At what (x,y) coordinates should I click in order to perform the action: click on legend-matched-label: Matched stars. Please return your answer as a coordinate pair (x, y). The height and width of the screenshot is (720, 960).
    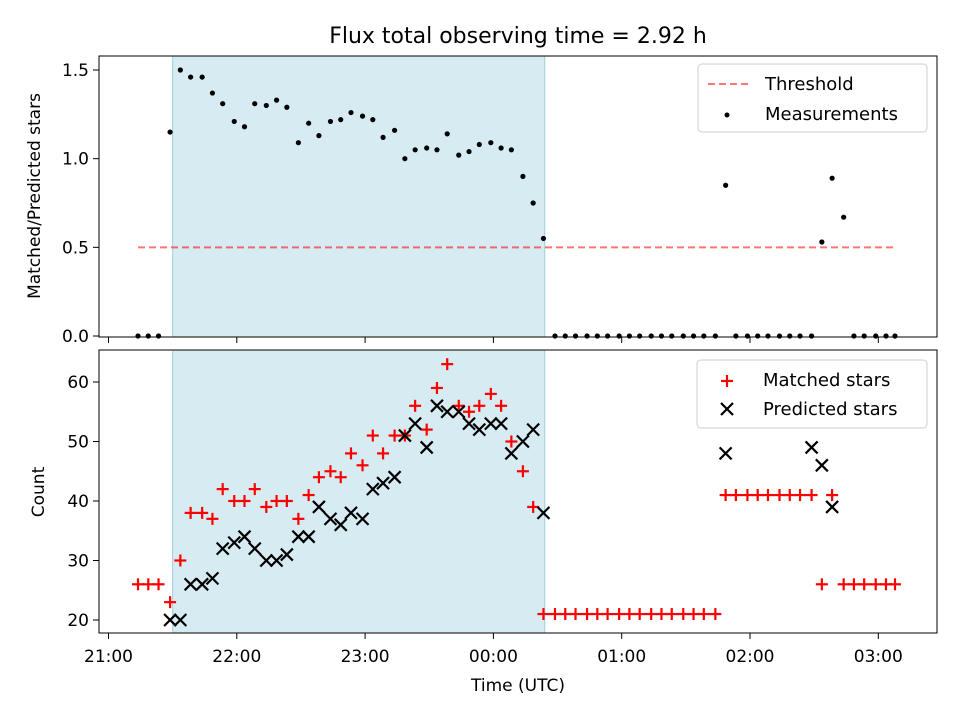
    Looking at the image, I should click on (826, 380).